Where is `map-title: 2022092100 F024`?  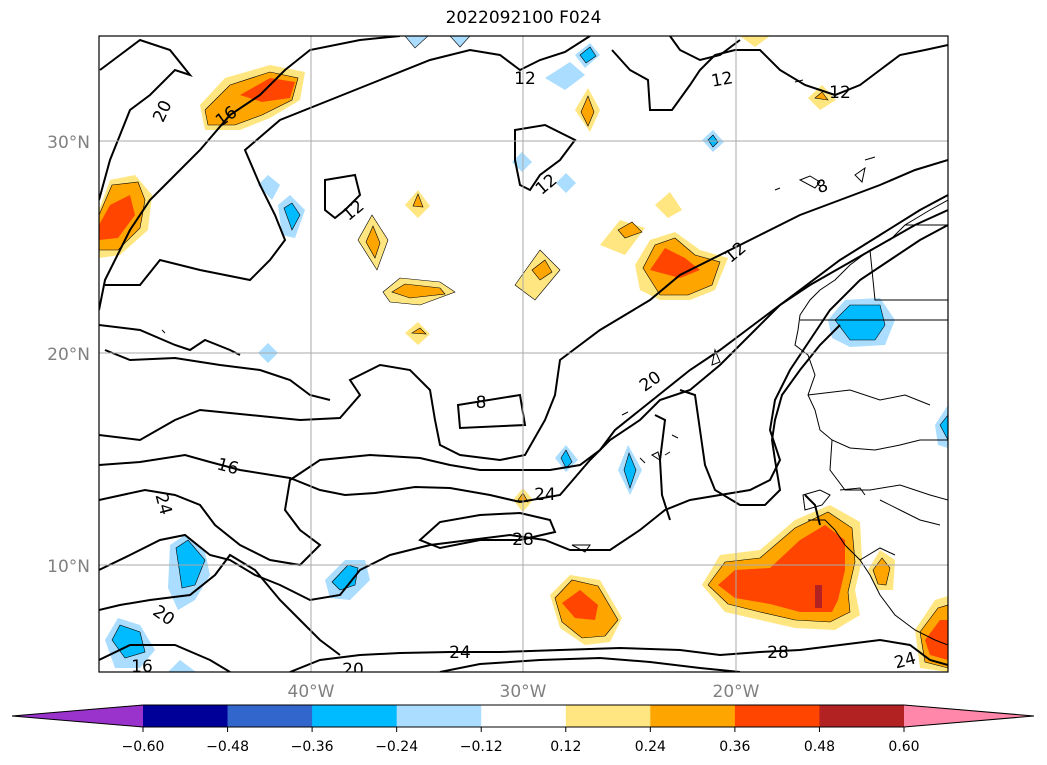
map-title: 2022092100 F024 is located at coordinates (523, 18).